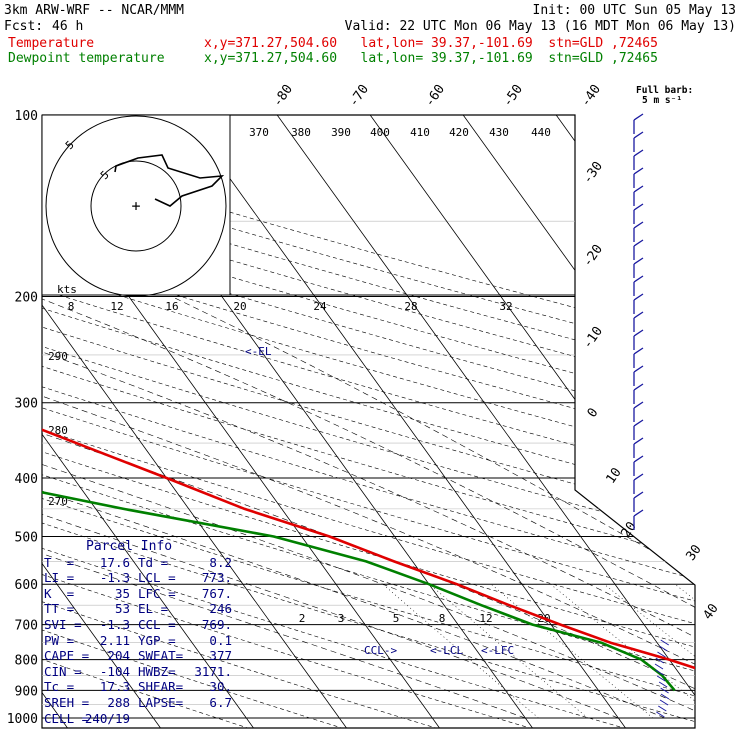  What do you see at coordinates (22, 719) in the screenshot?
I see `pressure-label-1000: 1000` at bounding box center [22, 719].